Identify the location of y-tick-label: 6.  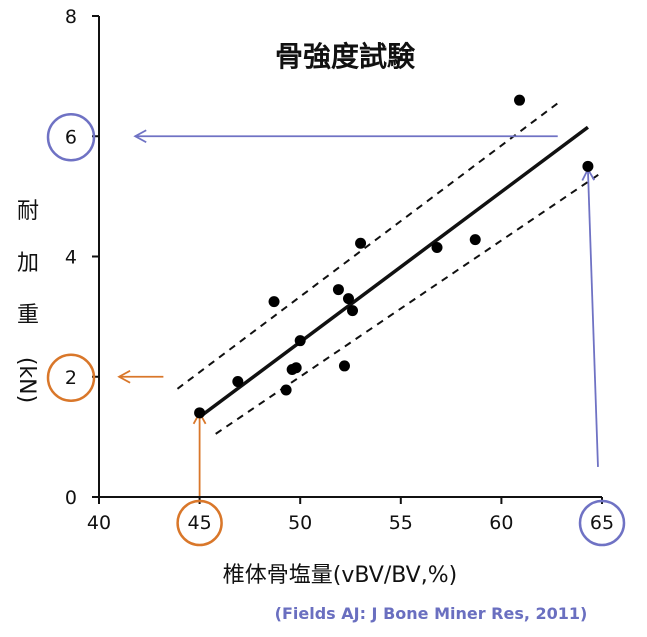
(71, 137).